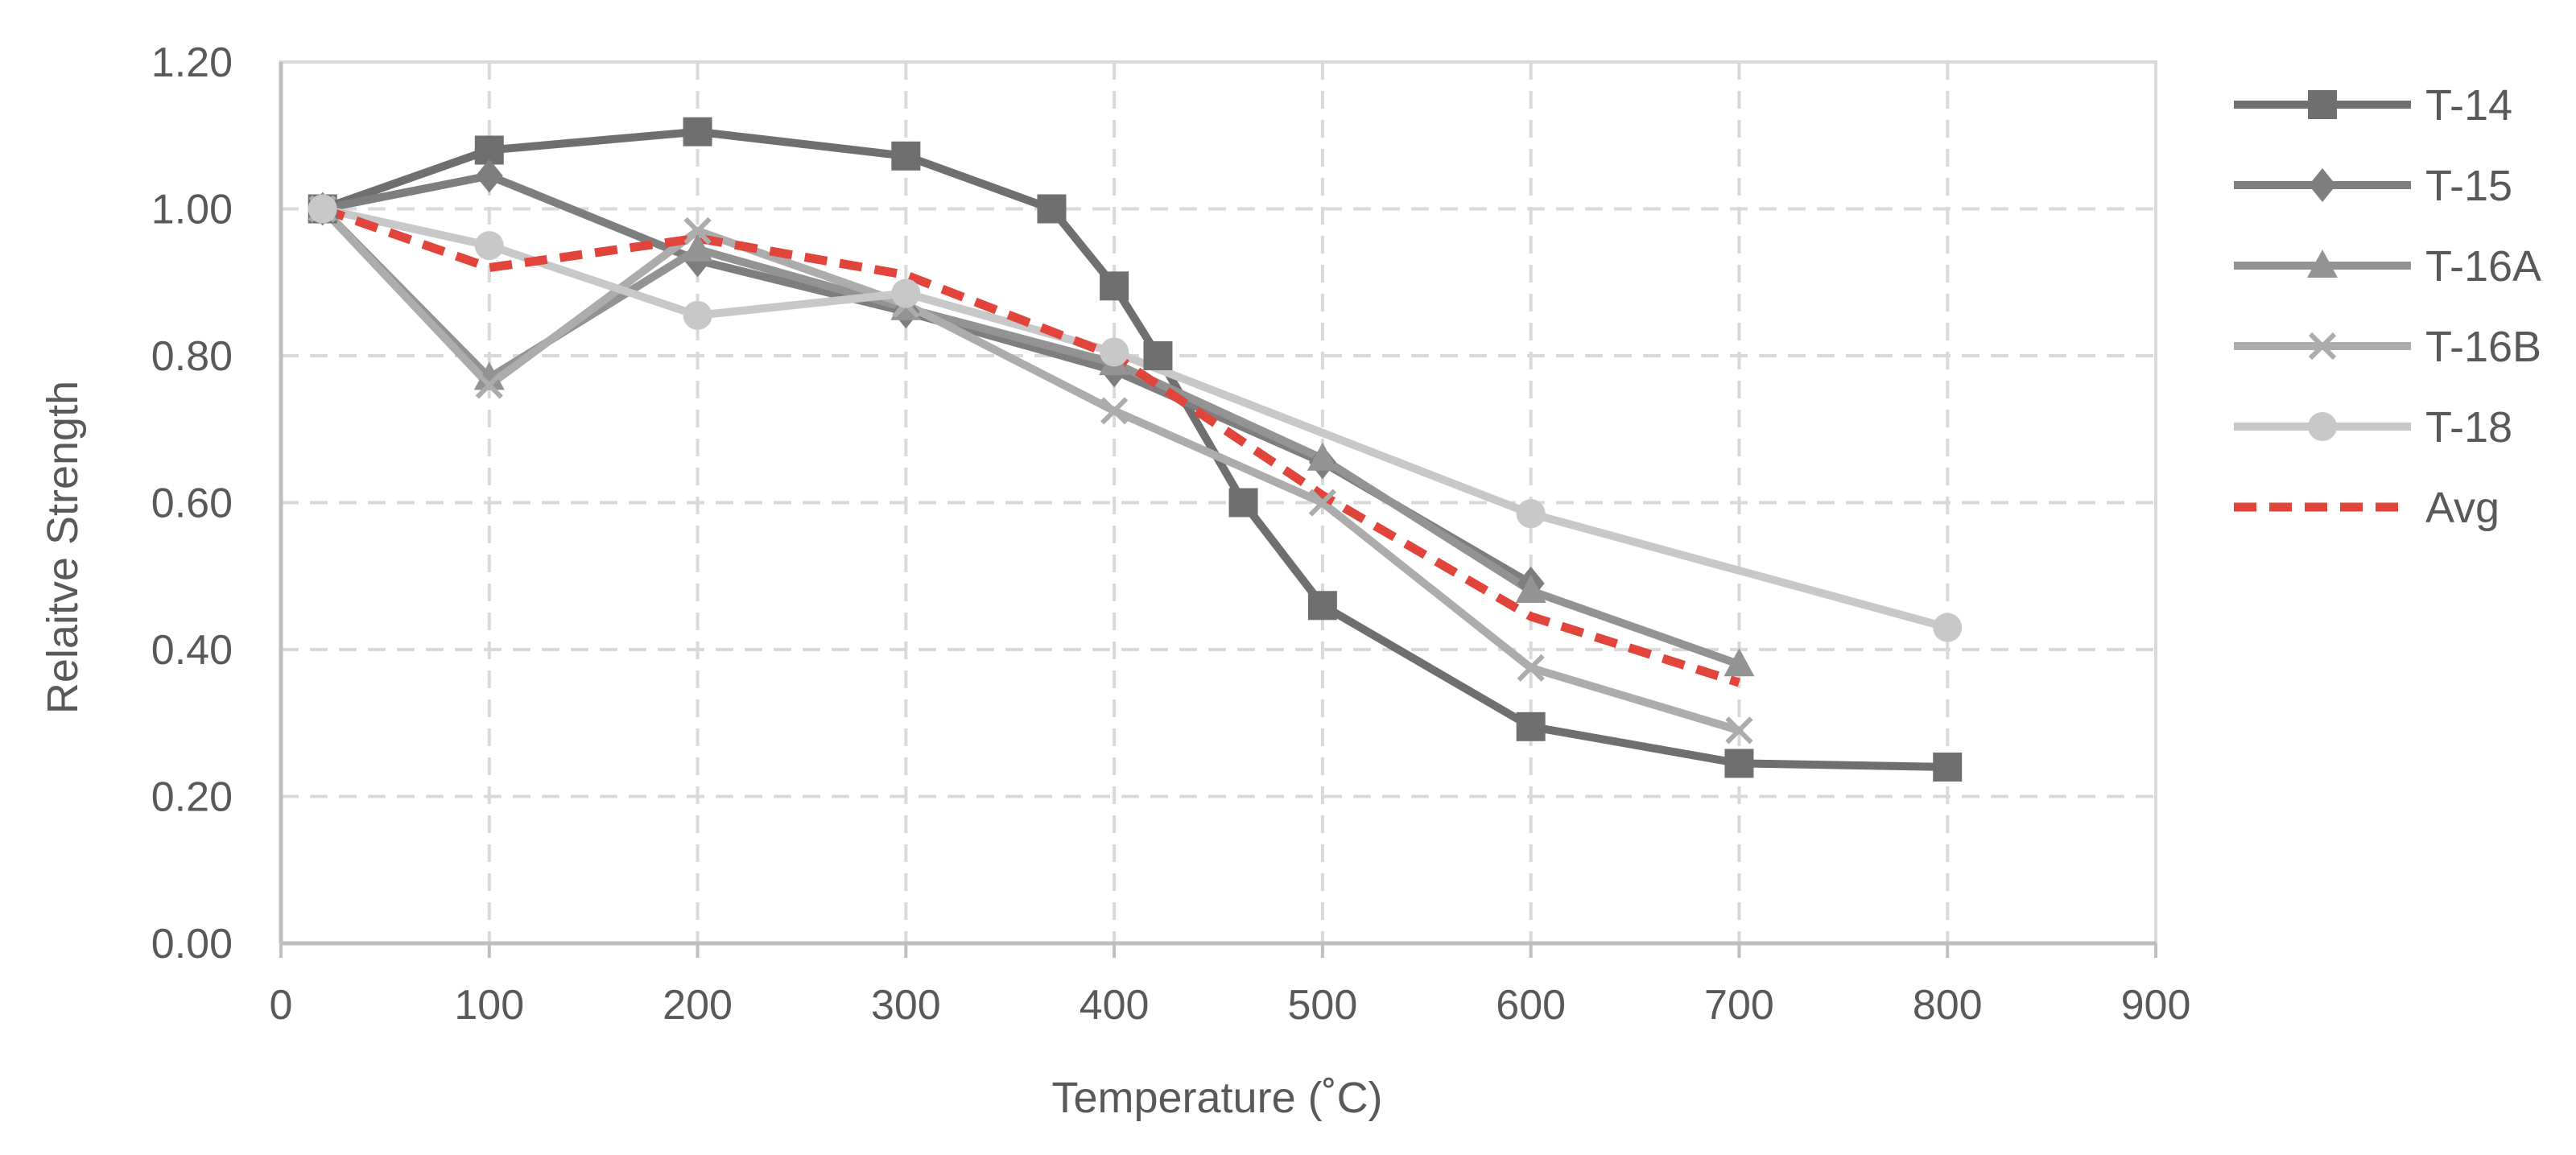 Image resolution: width=2576 pixels, height=1155 pixels. I want to click on legend-item-t-15: T-15, so click(2373, 186).